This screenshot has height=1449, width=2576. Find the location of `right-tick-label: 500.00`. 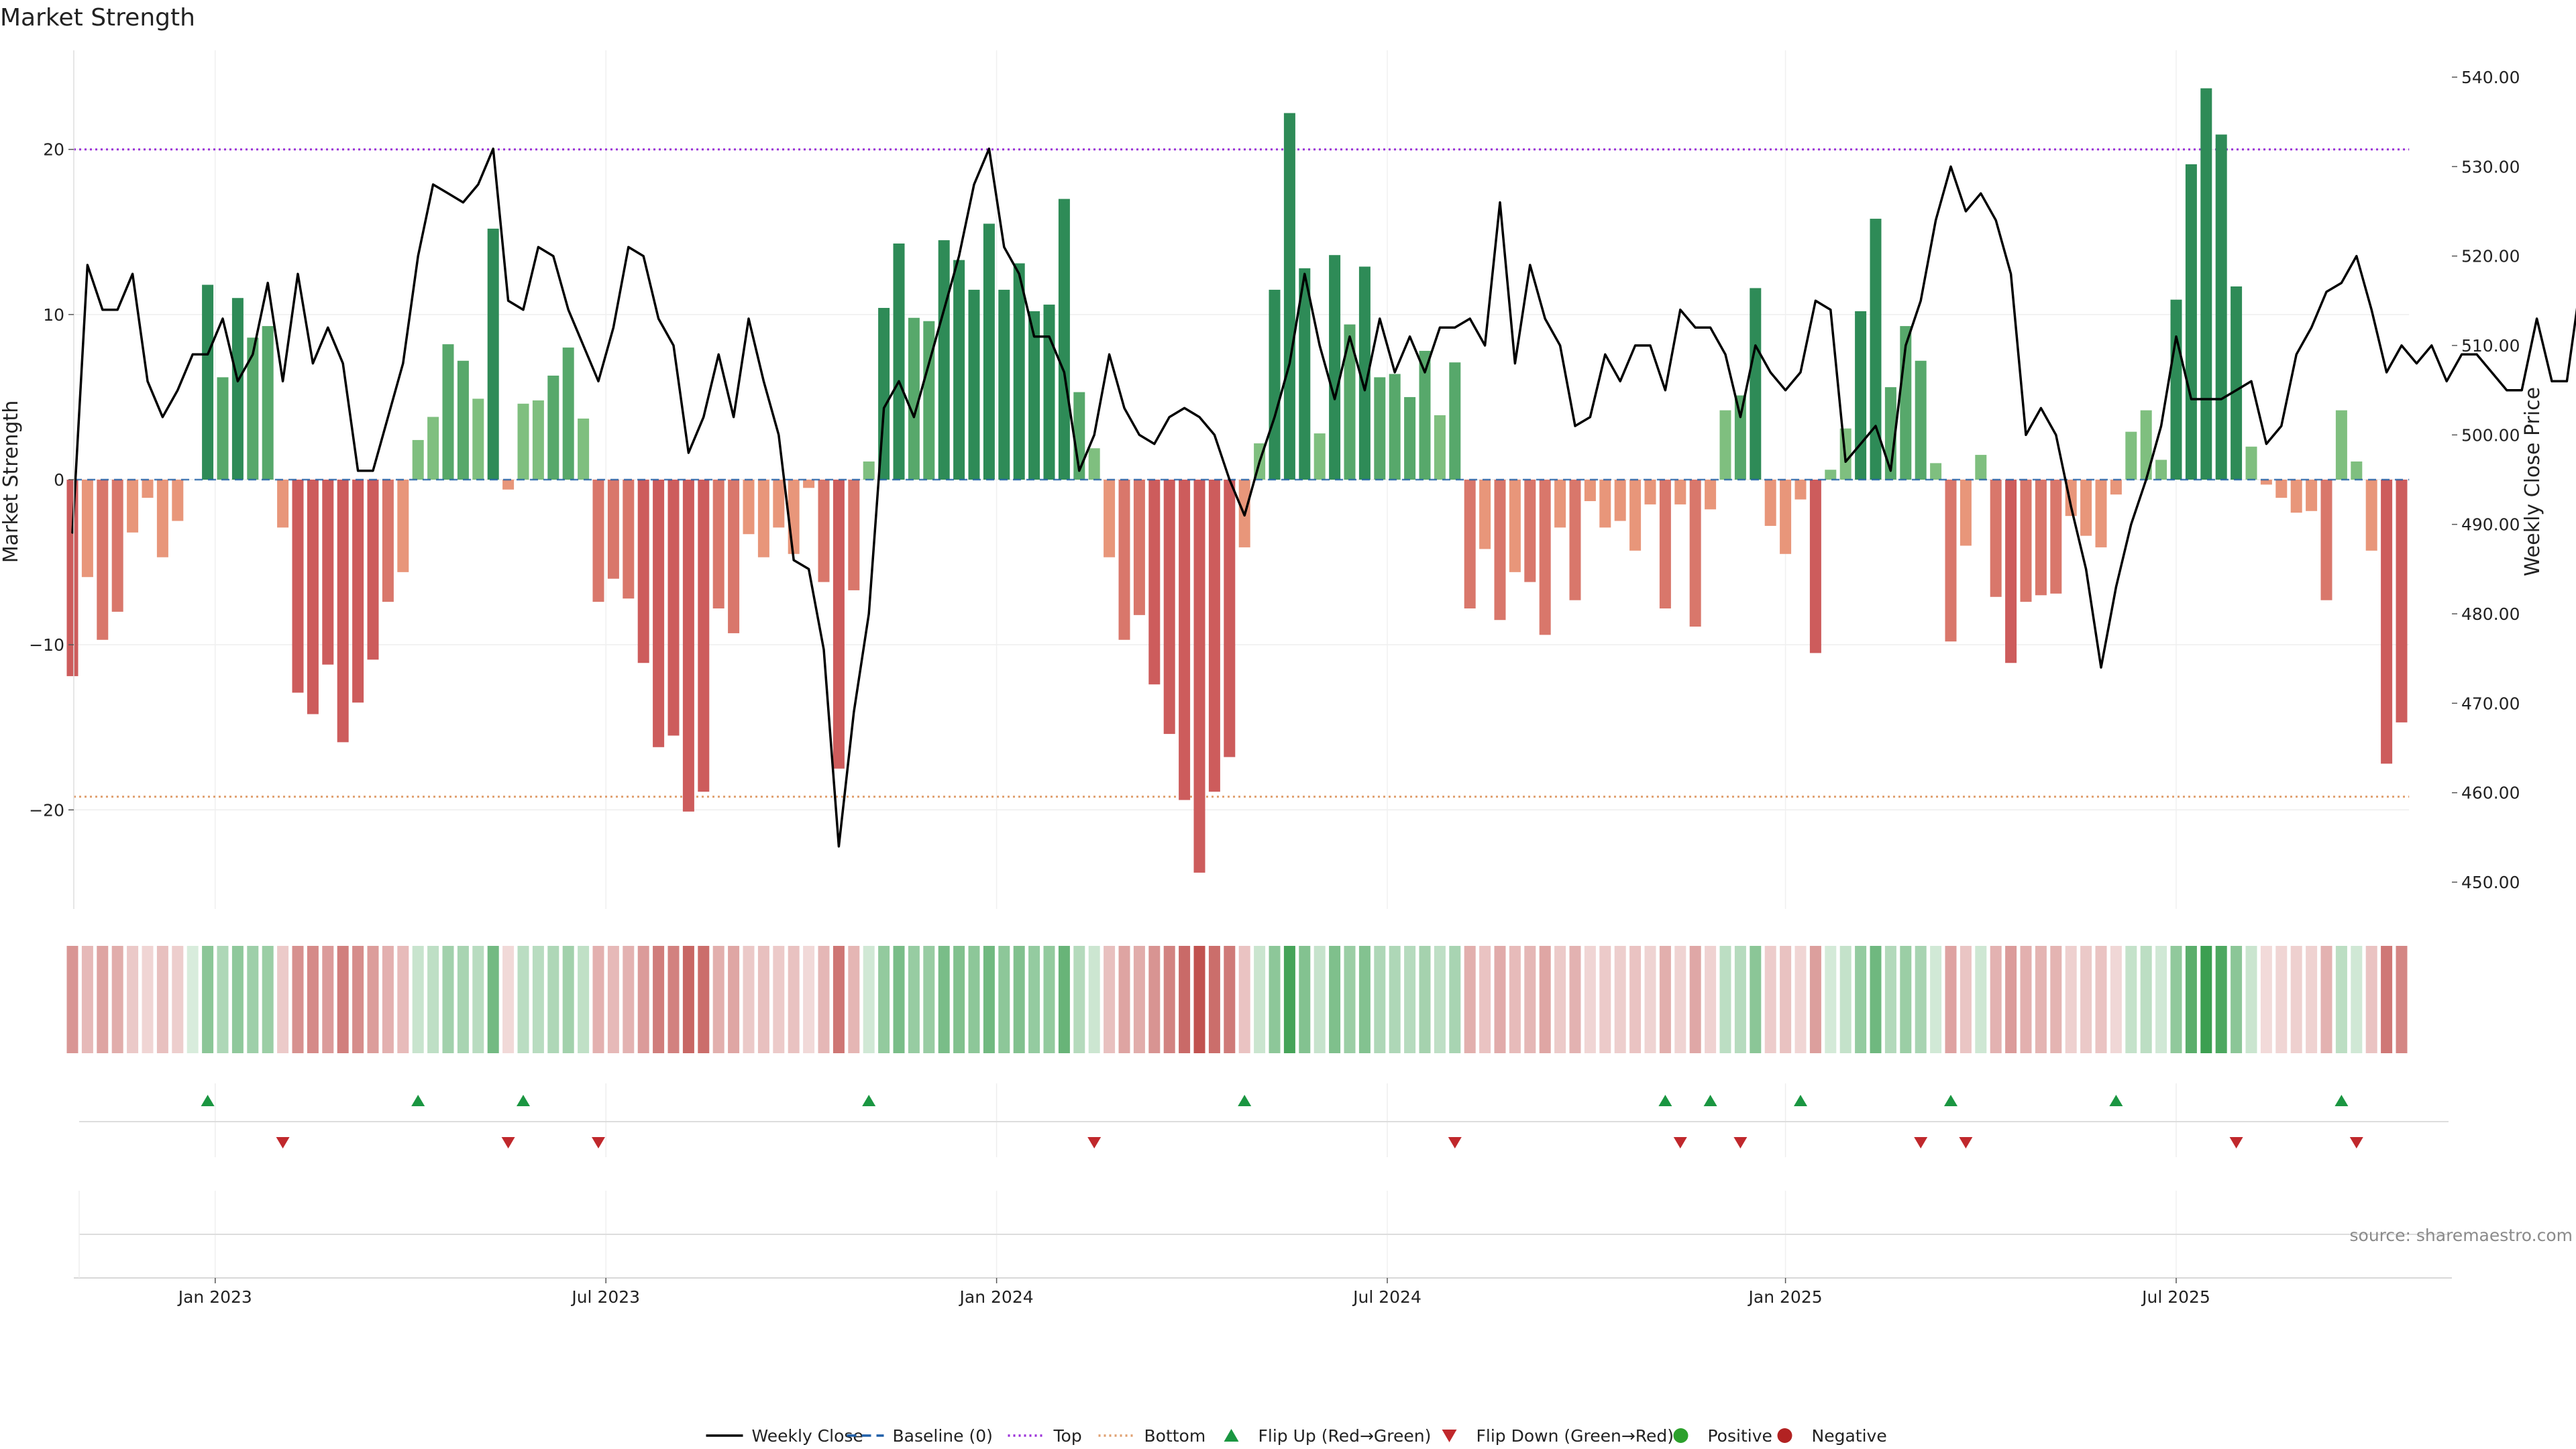

right-tick-label: 500.00 is located at coordinates (2490, 435).